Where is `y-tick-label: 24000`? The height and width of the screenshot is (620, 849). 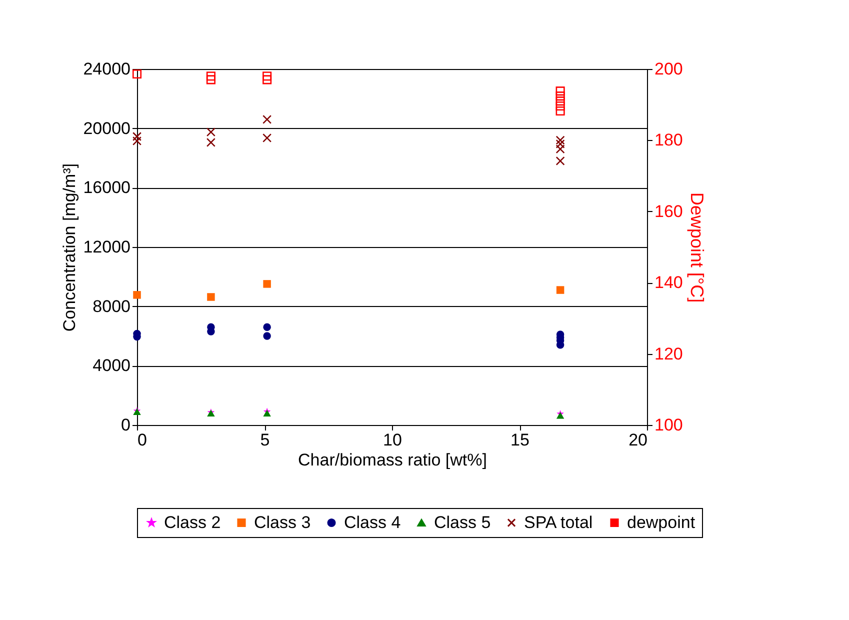 y-tick-label: 24000 is located at coordinates (106, 69).